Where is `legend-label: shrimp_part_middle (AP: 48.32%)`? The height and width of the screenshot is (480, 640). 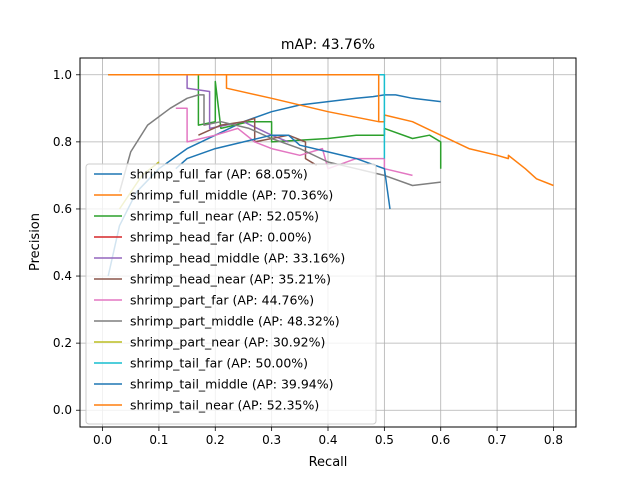 legend-label: shrimp_part_middle (AP: 48.32%) is located at coordinates (235, 321).